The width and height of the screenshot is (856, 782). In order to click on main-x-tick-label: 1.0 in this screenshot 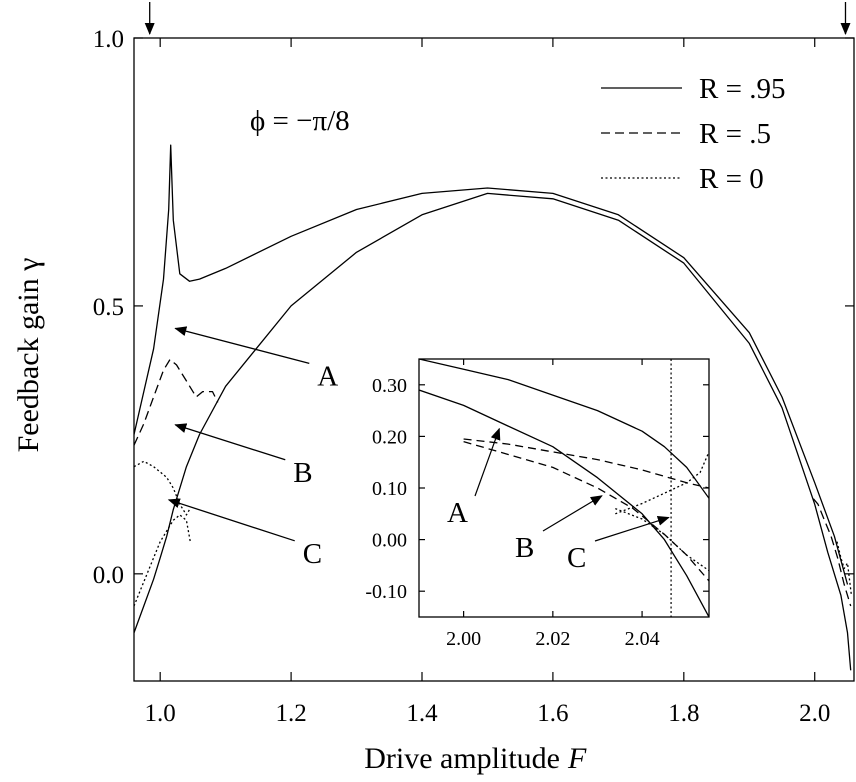, I will do `click(160, 713)`.